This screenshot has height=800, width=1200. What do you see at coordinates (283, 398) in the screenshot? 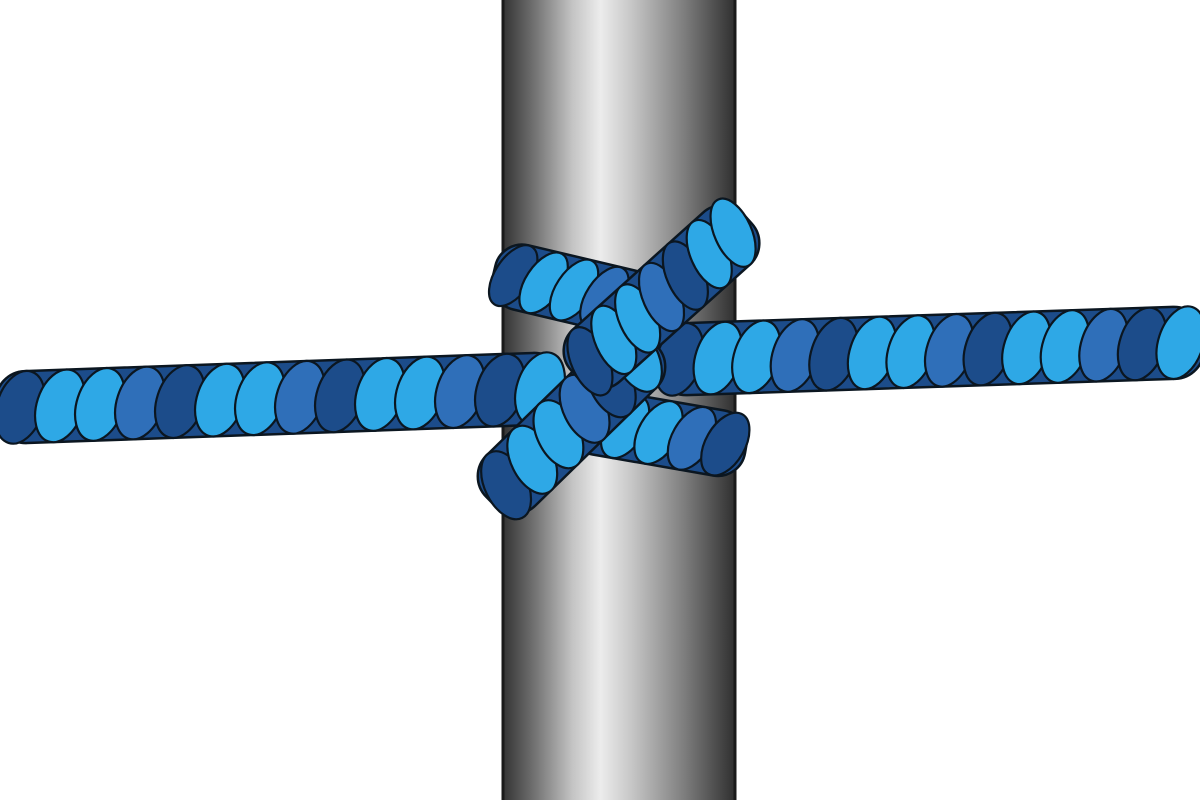
I see `rope-left-standing-part` at bounding box center [283, 398].